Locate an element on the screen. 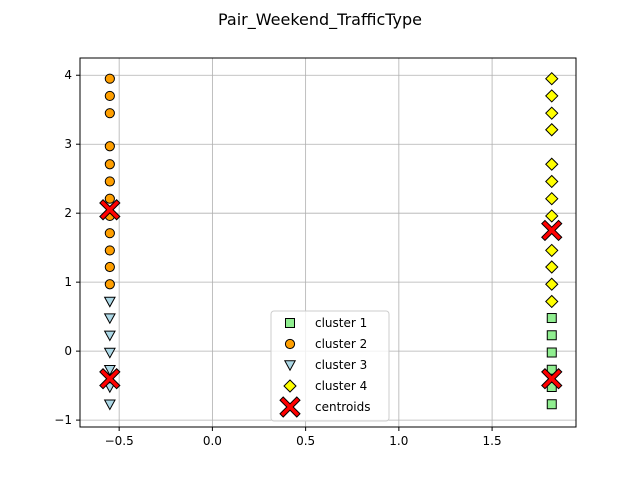 The width and height of the screenshot is (640, 480). legend-label: cluster 2 is located at coordinates (341, 344).